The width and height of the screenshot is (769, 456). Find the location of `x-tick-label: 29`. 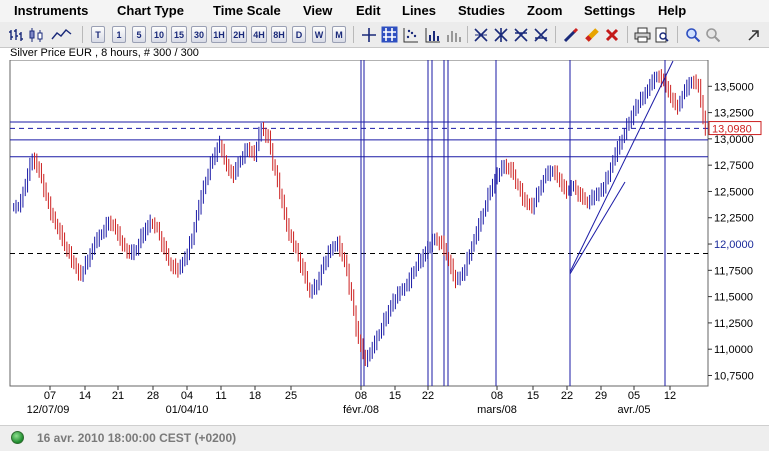

x-tick-label: 29 is located at coordinates (601, 396).